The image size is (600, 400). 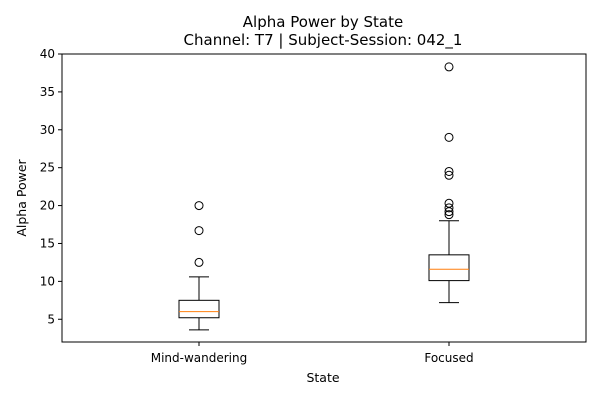 I want to click on x-axis-label: State, so click(x=322, y=377).